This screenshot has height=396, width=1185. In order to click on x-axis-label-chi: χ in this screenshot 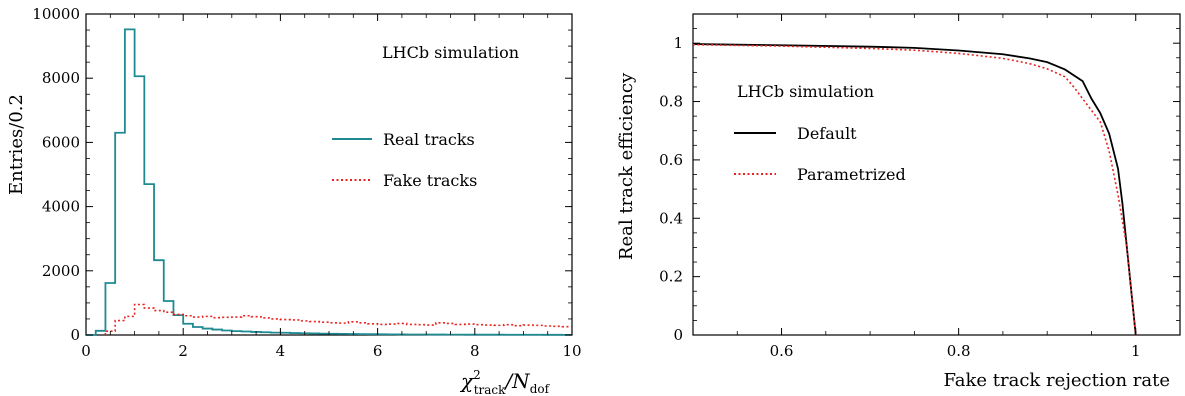, I will do `click(467, 381)`.